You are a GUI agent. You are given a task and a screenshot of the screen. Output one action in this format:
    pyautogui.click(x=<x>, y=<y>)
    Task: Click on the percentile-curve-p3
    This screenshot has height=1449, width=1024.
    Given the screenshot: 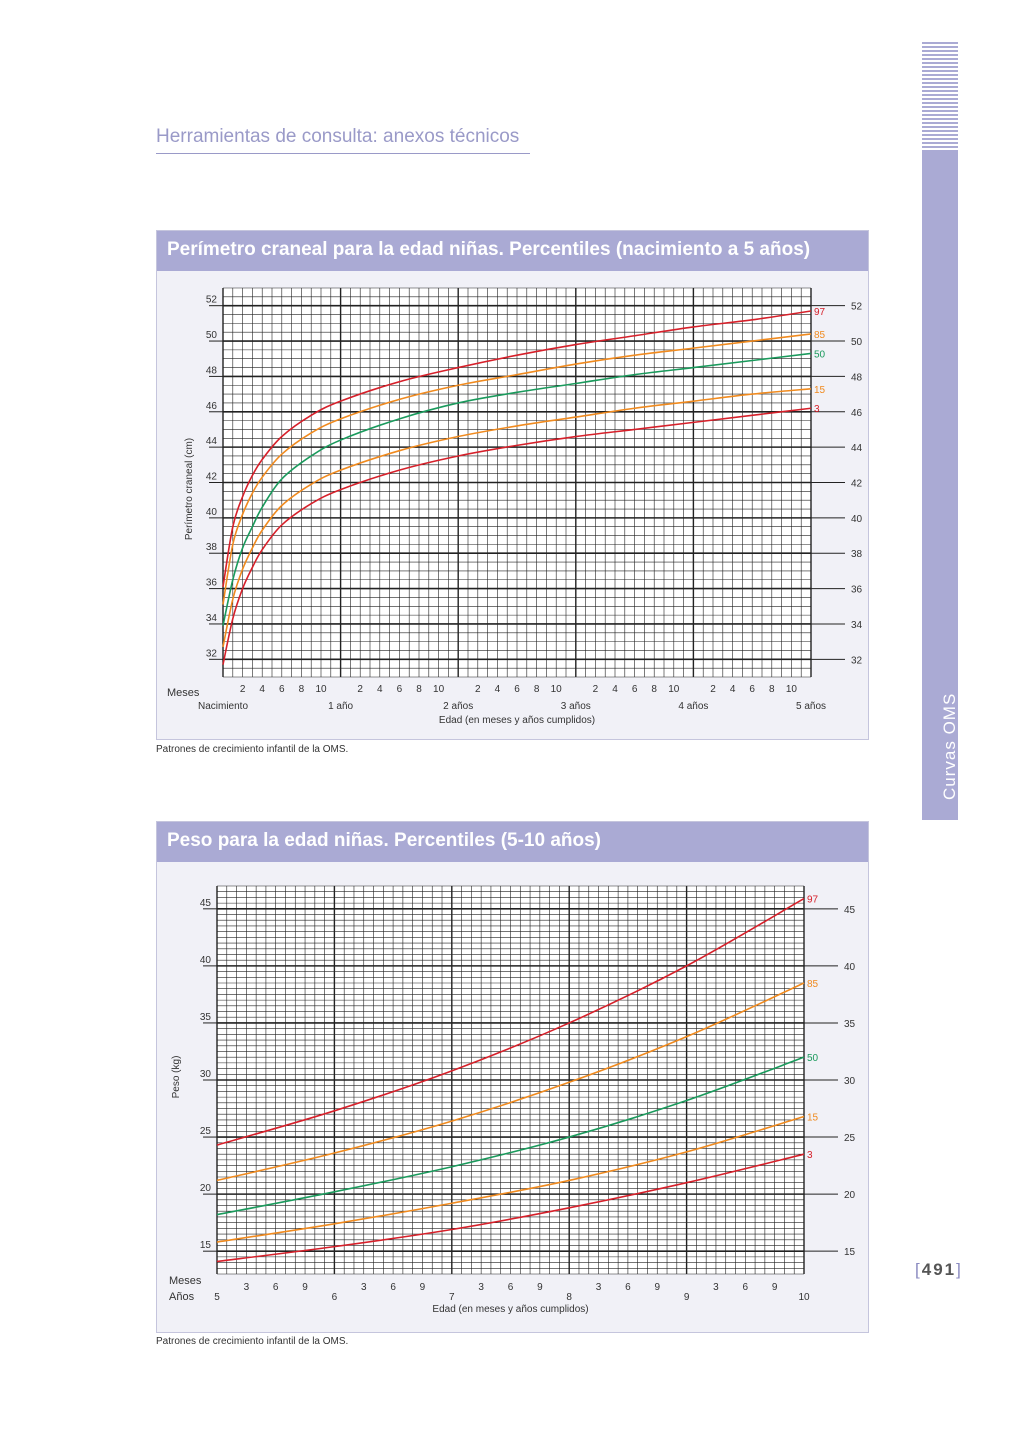 What is the action you would take?
    pyautogui.click(x=510, y=1208)
    